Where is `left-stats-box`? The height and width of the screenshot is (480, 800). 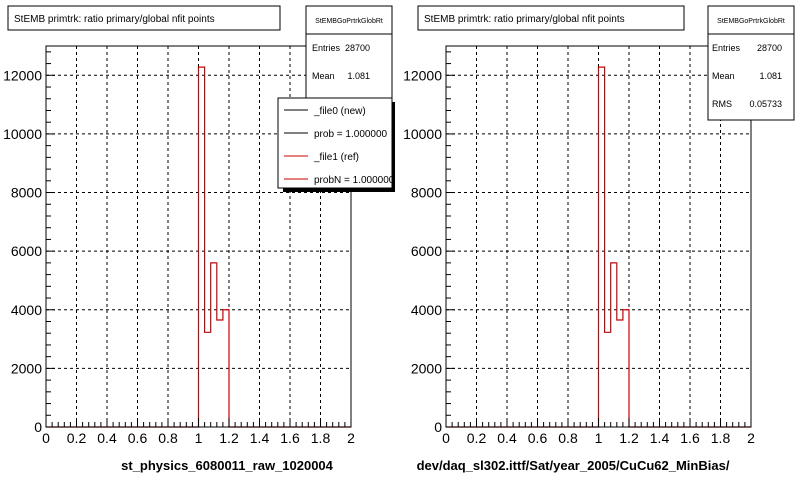 left-stats-box is located at coordinates (349, 53).